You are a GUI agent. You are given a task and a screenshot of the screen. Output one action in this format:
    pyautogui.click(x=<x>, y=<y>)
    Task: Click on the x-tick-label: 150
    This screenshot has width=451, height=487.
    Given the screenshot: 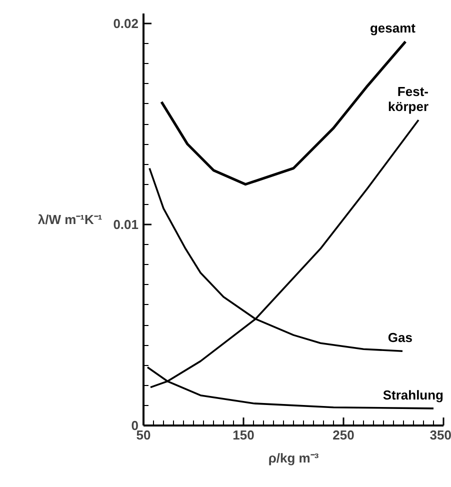 What is the action you would take?
    pyautogui.click(x=243, y=435)
    